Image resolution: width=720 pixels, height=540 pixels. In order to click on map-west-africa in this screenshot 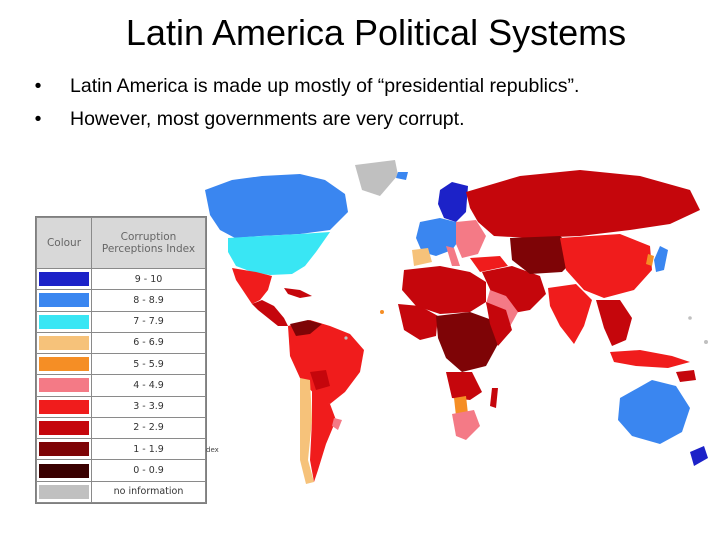, I will do `click(418, 322)`.